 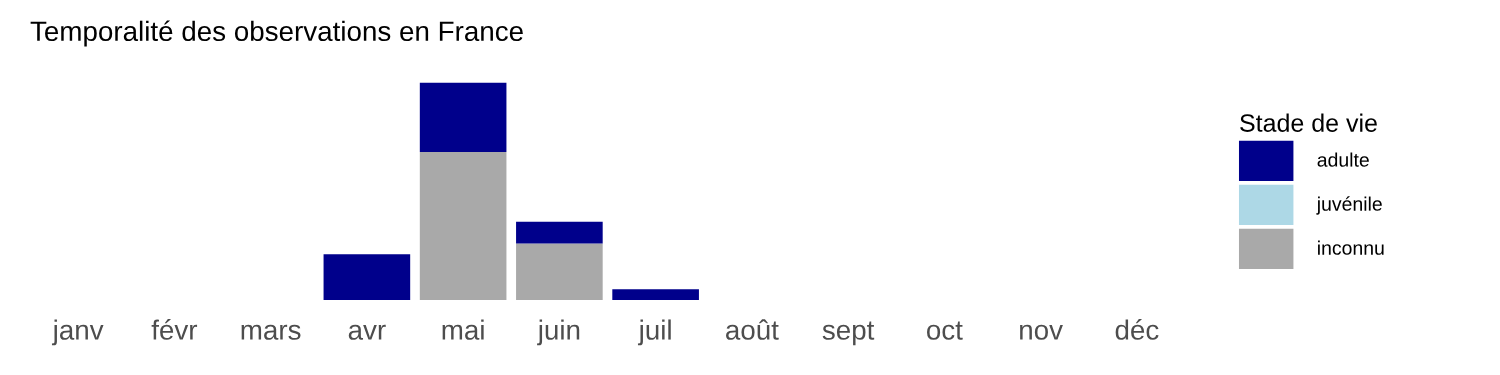 I want to click on chart-title: Temporalité des observations en France, so click(x=276, y=33).